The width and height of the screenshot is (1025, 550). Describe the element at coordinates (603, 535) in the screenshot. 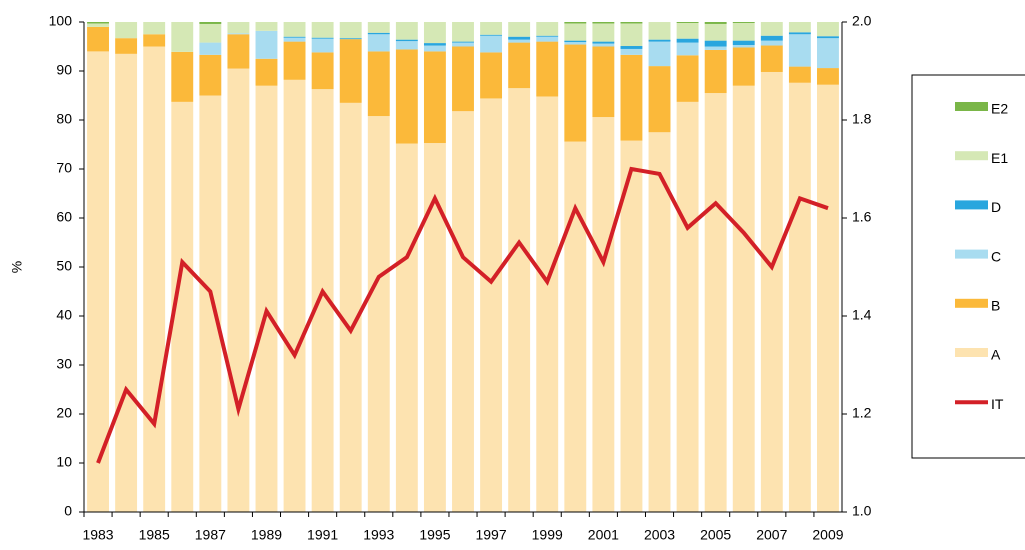

I see `x-tick-label: 2001` at that location.